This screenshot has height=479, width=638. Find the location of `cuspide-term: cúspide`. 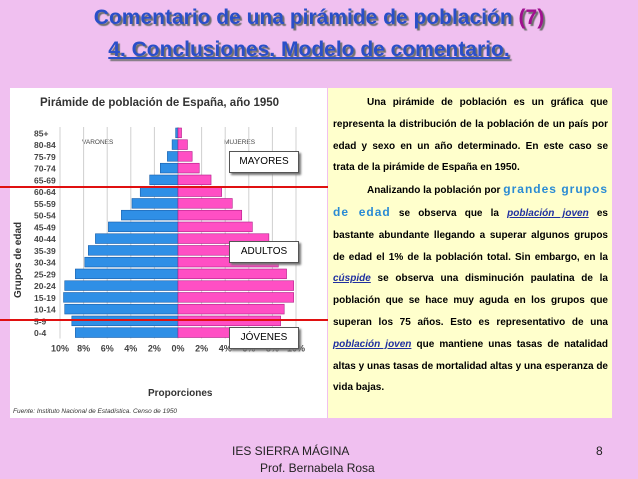

cuspide-term: cúspide is located at coordinates (352, 279).